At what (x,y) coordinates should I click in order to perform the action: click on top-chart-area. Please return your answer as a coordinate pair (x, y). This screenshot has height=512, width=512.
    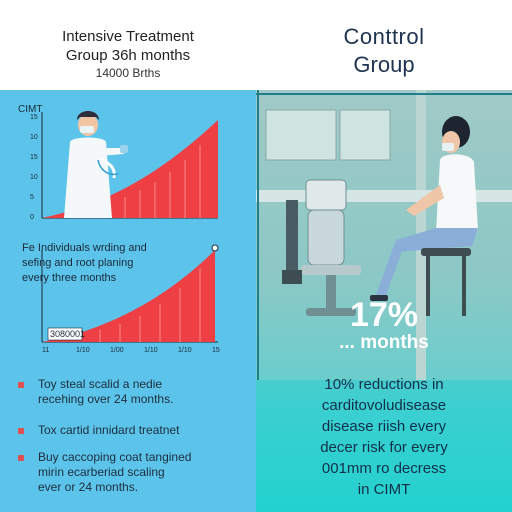
    Looking at the image, I should click on (130, 169).